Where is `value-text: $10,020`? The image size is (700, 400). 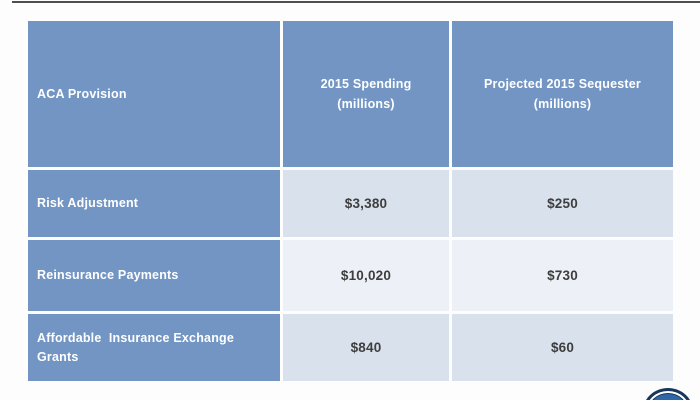 value-text: $10,020 is located at coordinates (366, 275).